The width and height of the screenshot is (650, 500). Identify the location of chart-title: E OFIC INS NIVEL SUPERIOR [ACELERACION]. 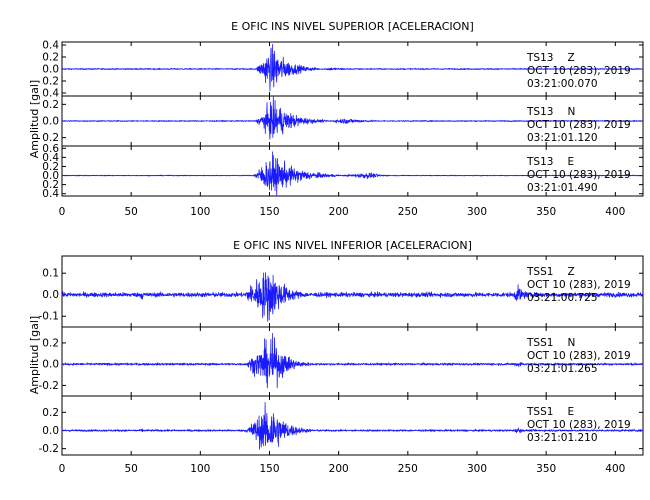
(352, 26).